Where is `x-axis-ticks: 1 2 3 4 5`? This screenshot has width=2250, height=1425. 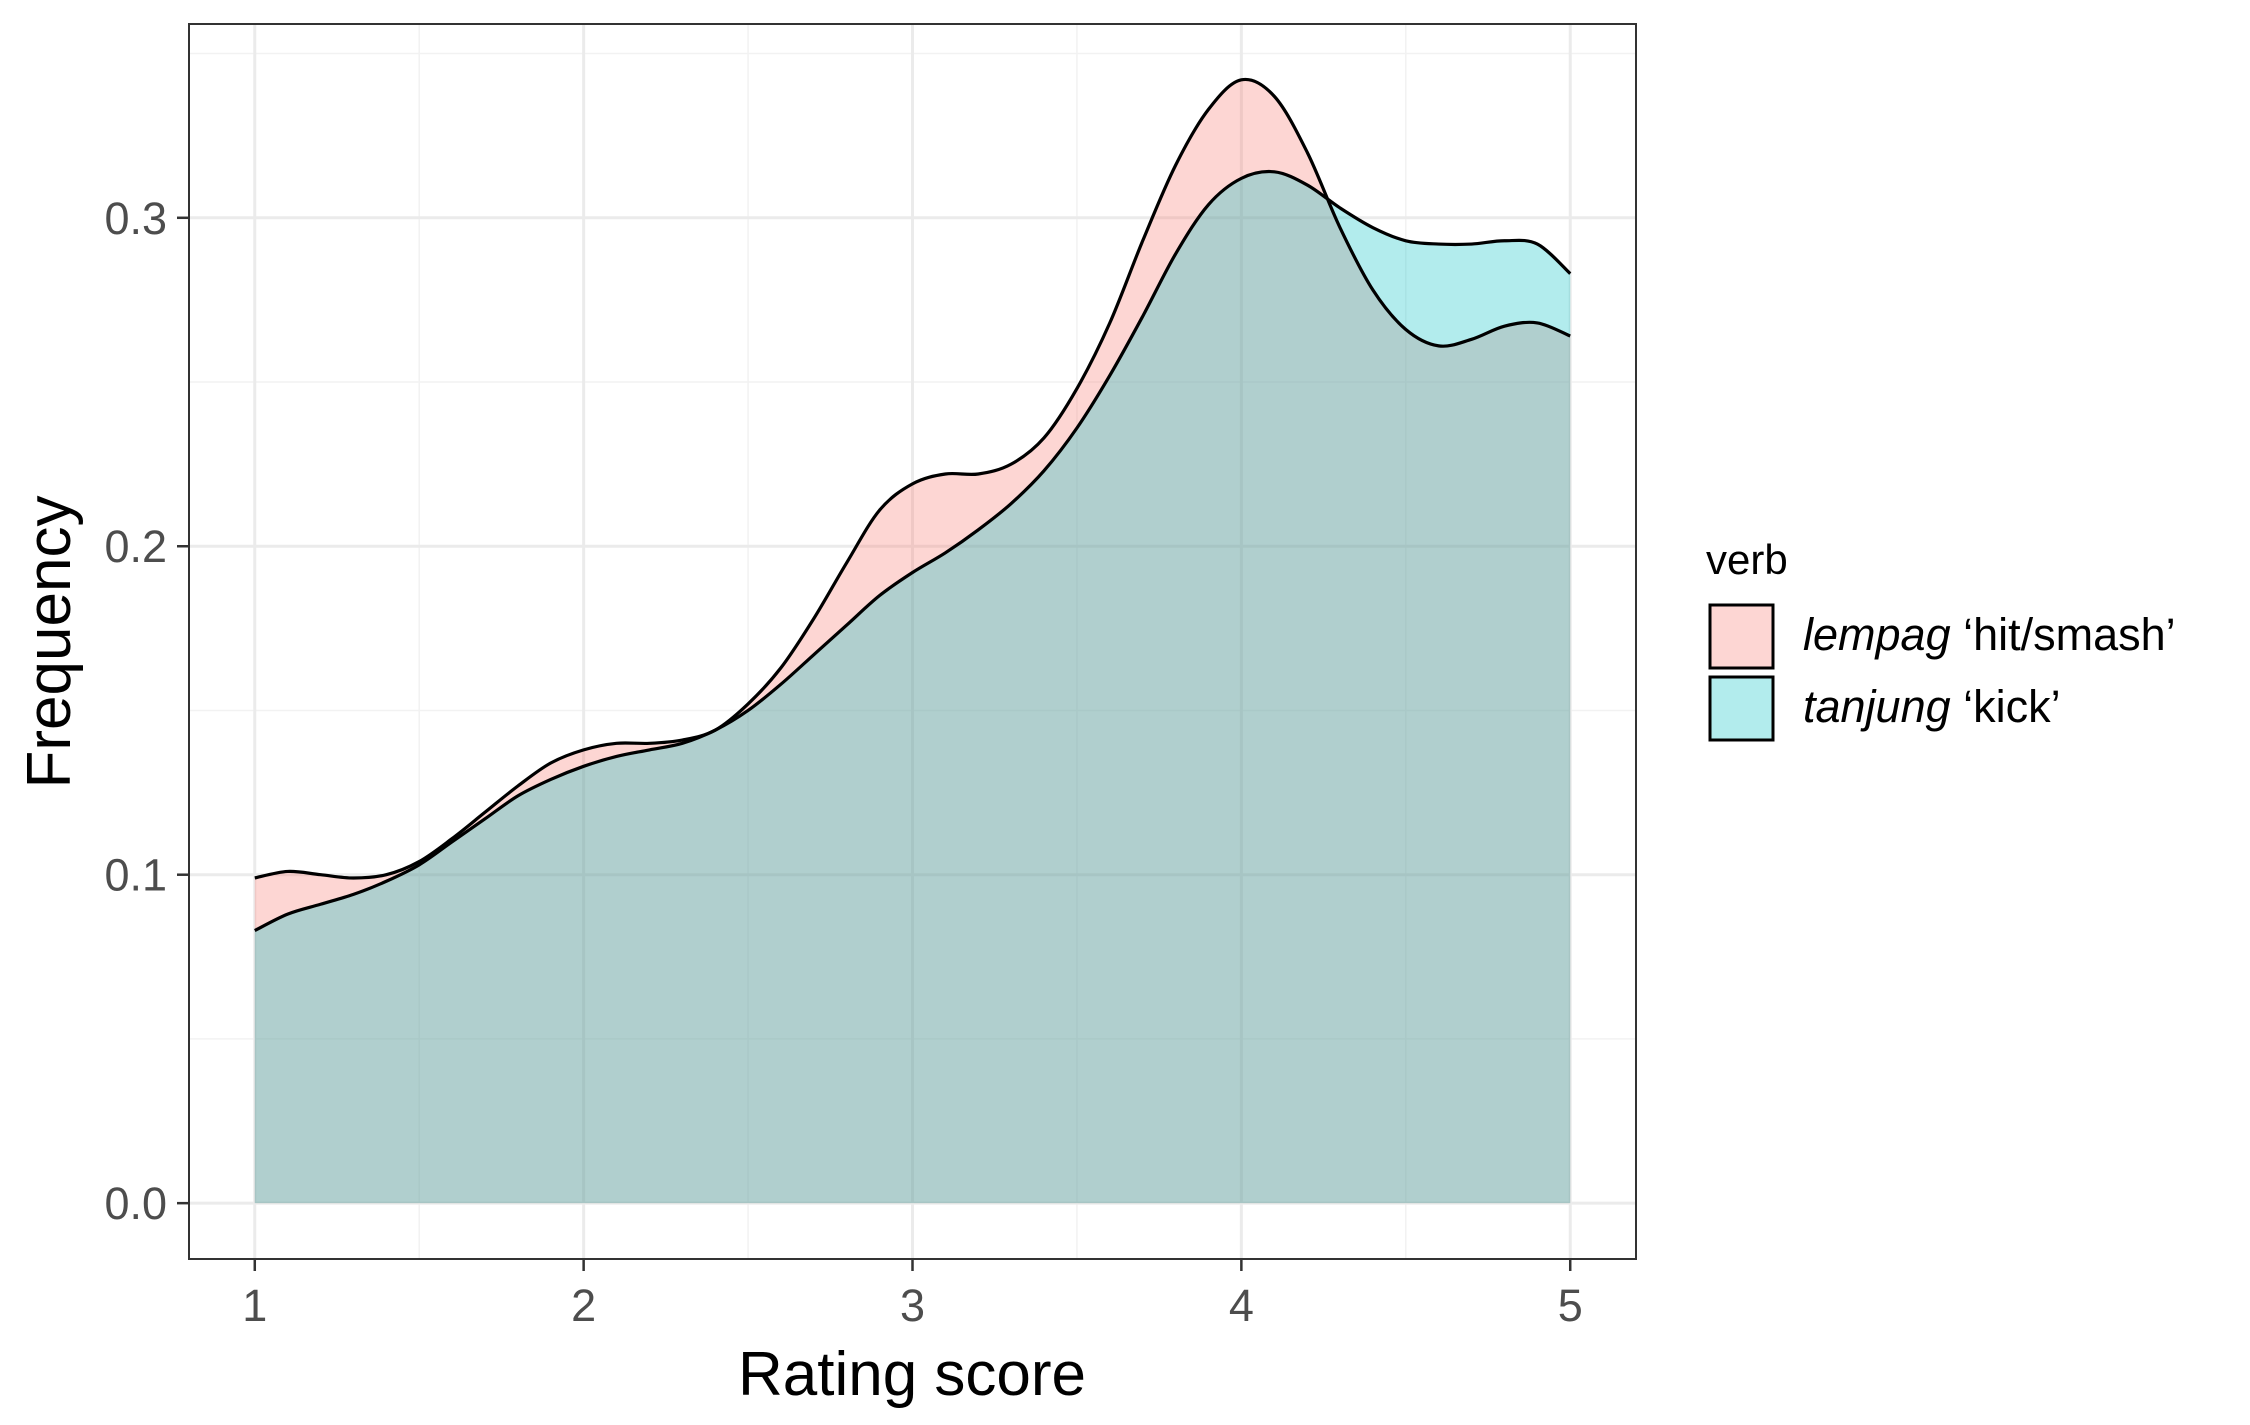
x-axis-ticks: 1 2 3 4 5 is located at coordinates (912, 1295).